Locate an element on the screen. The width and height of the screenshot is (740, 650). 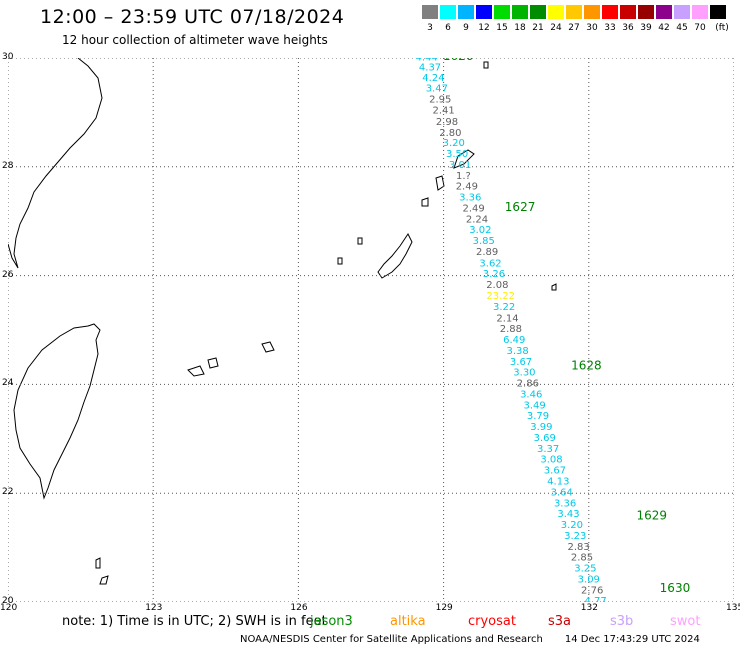
lon-tick-label: 135 is located at coordinates (733, 608).